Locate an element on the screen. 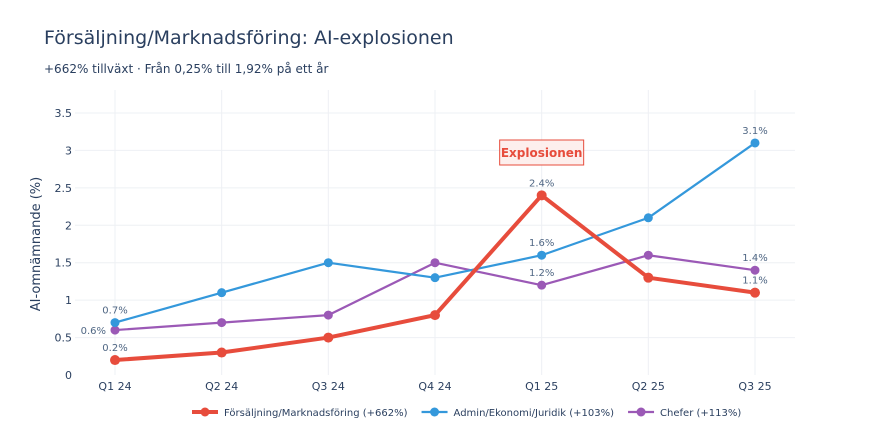 The width and height of the screenshot is (870, 439). x-tick-label: Q1 25 is located at coordinates (541, 386).